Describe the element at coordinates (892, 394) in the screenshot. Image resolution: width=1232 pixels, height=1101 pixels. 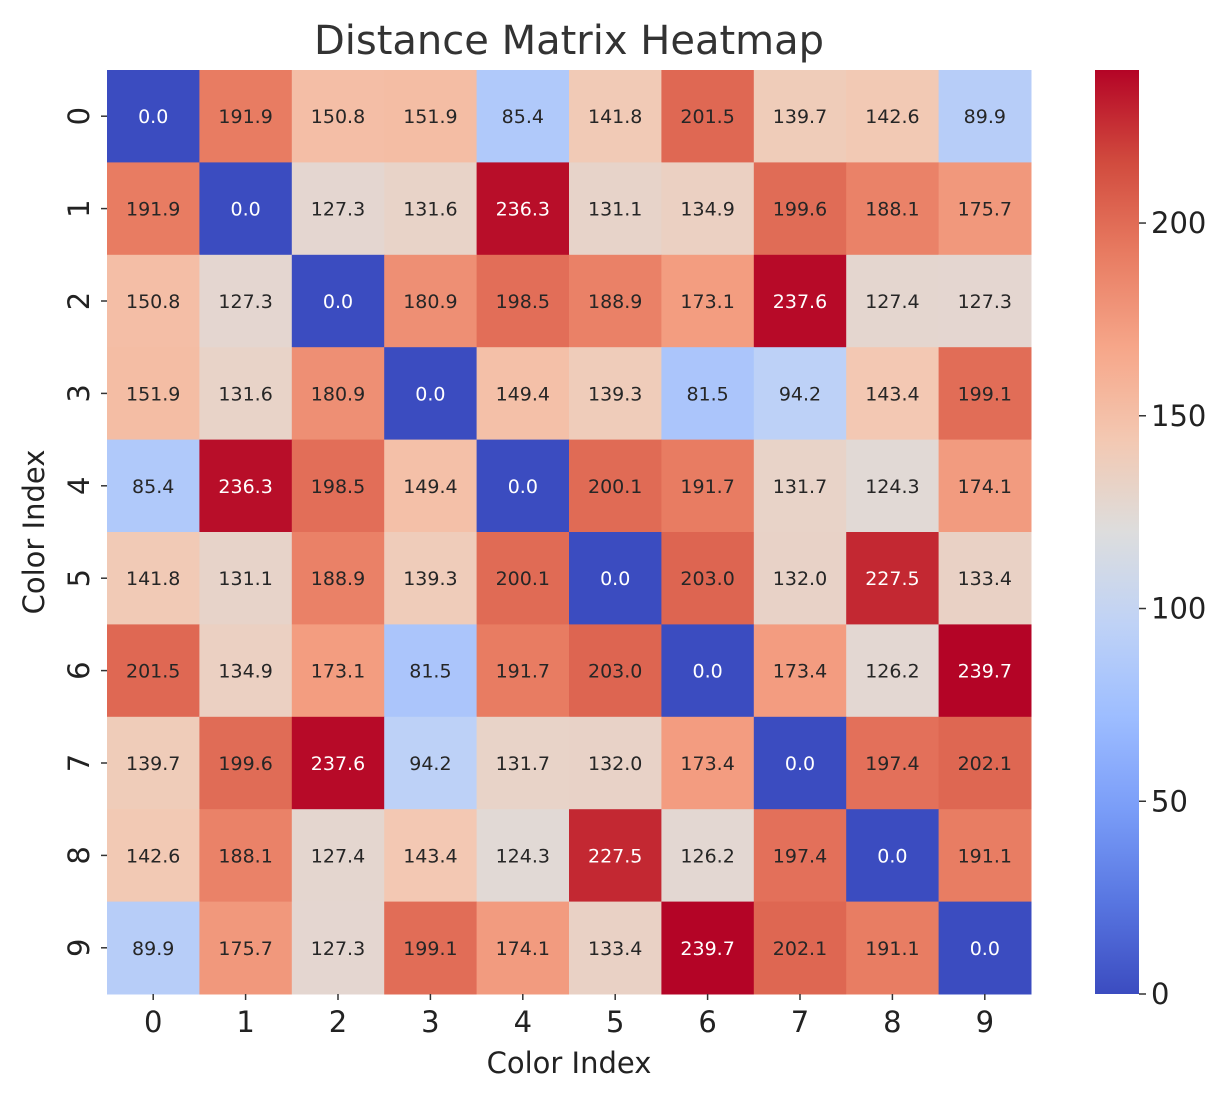
I see `cell-value-label: 143.4` at that location.